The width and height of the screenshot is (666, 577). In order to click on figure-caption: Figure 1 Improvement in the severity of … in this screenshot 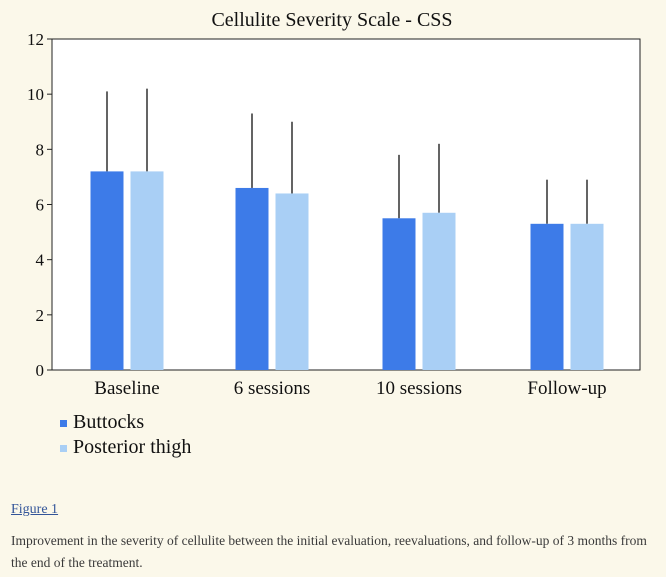, I will do `click(331, 537)`.